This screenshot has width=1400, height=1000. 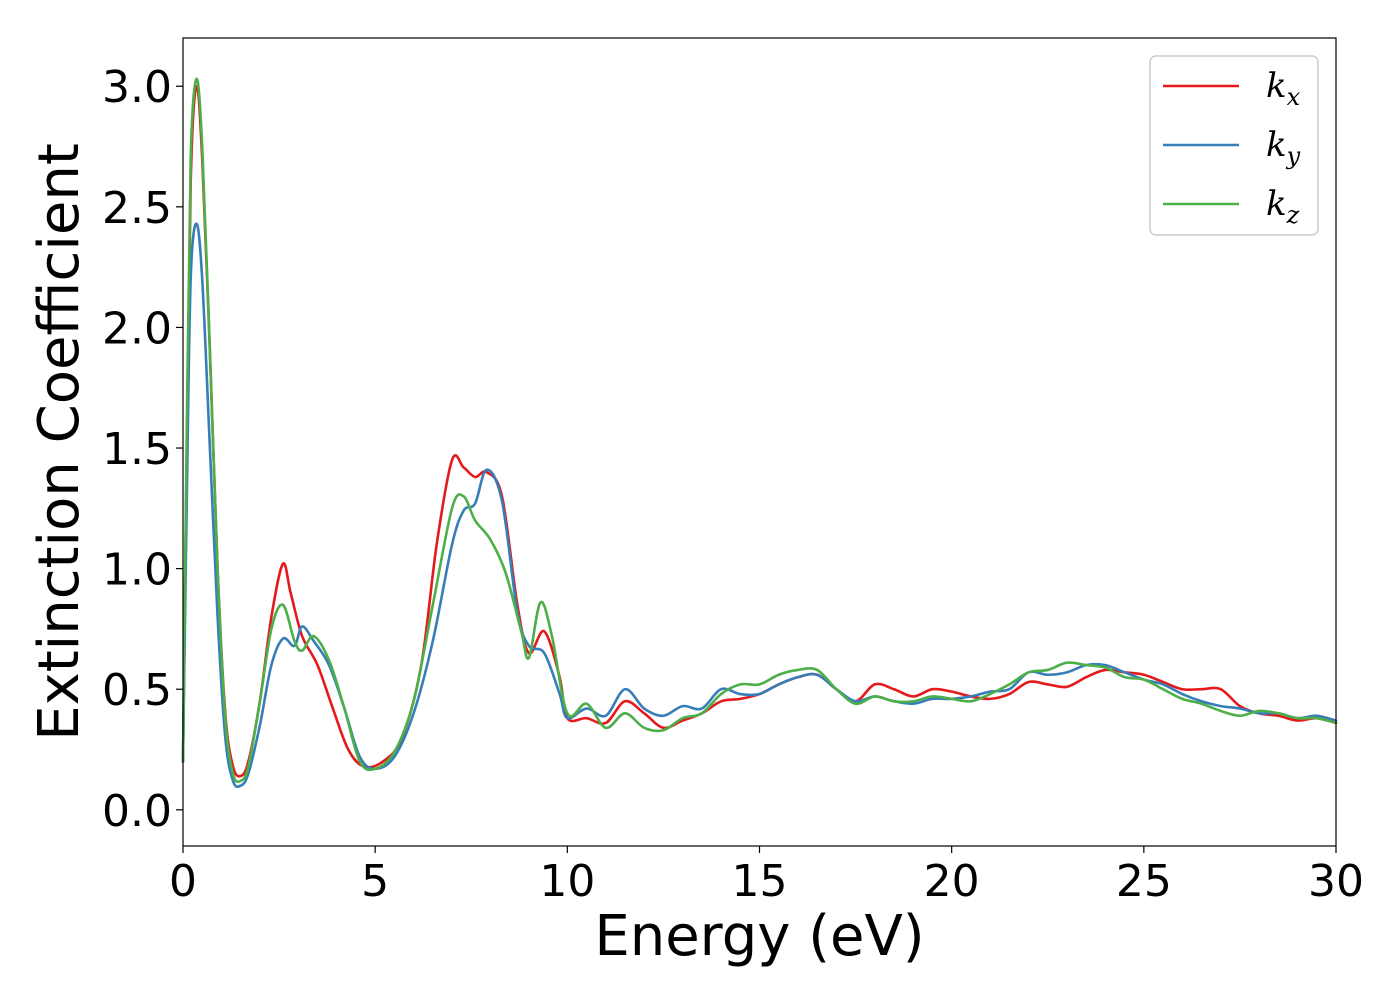 What do you see at coordinates (759, 936) in the screenshot?
I see `x-axis-label: Energy (eV)` at bounding box center [759, 936].